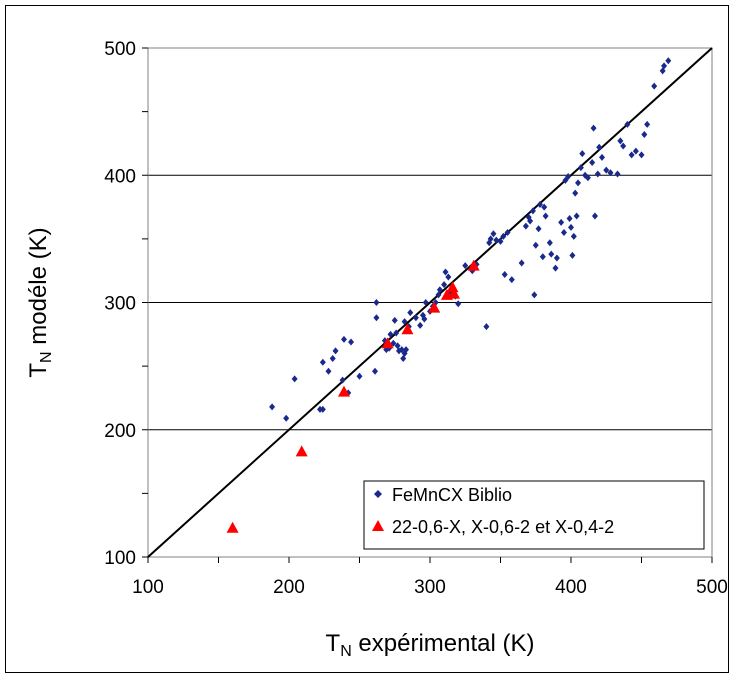 The width and height of the screenshot is (736, 680). What do you see at coordinates (120, 304) in the screenshot?
I see `y-tick-label: 300` at bounding box center [120, 304].